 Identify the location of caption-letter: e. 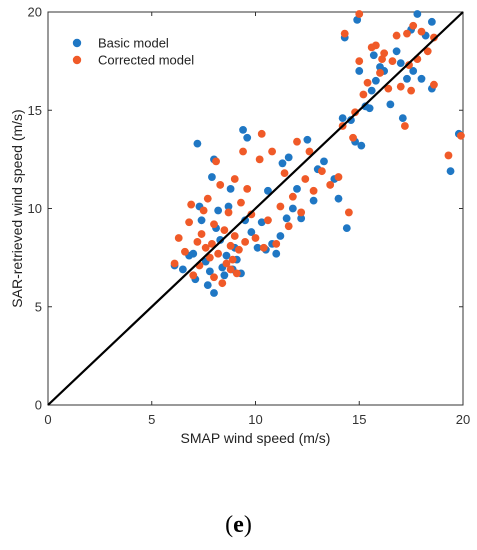
(238, 525).